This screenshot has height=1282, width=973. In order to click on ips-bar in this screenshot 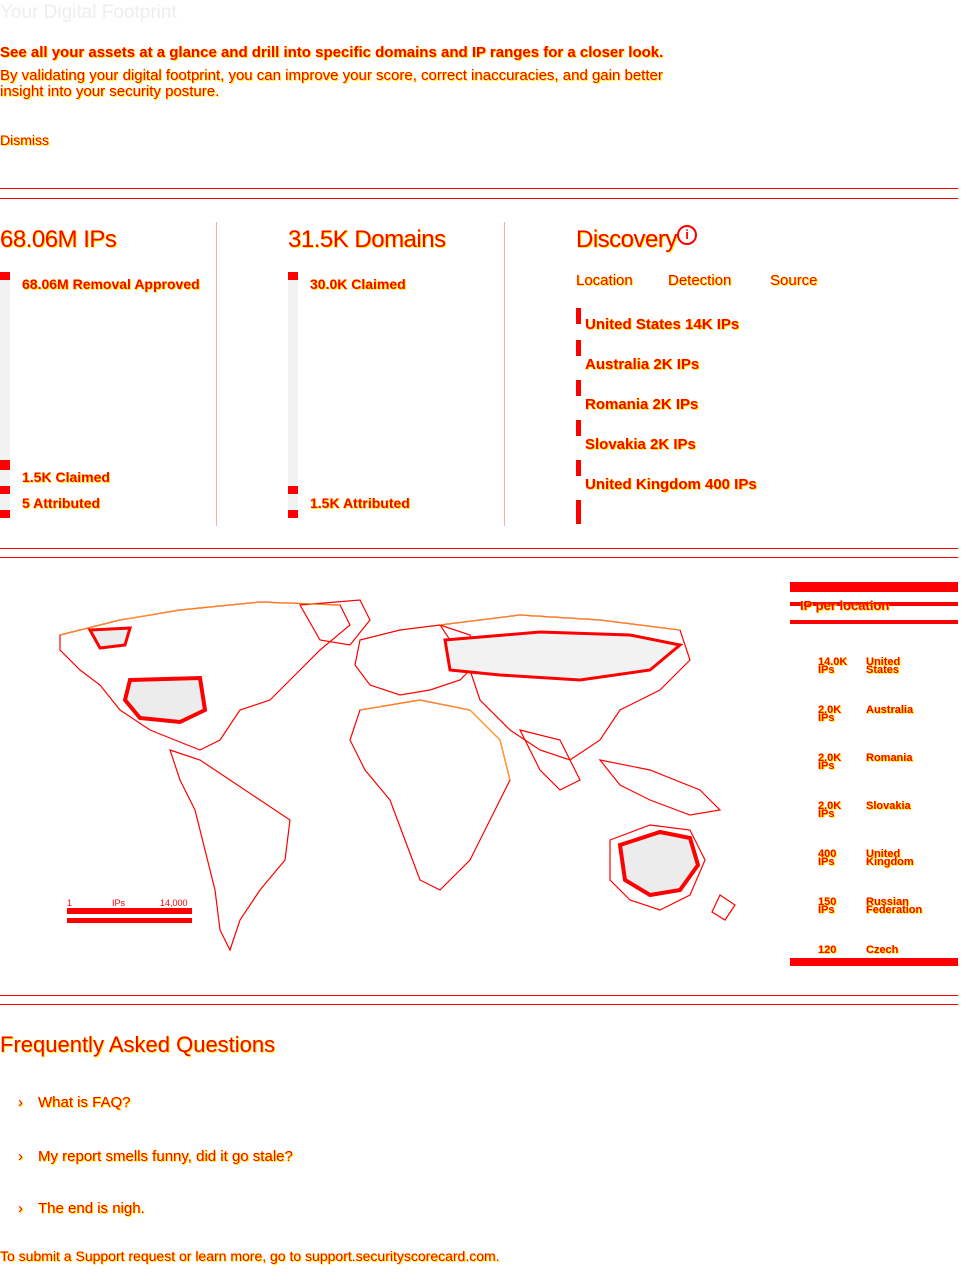, I will do `click(5, 395)`.